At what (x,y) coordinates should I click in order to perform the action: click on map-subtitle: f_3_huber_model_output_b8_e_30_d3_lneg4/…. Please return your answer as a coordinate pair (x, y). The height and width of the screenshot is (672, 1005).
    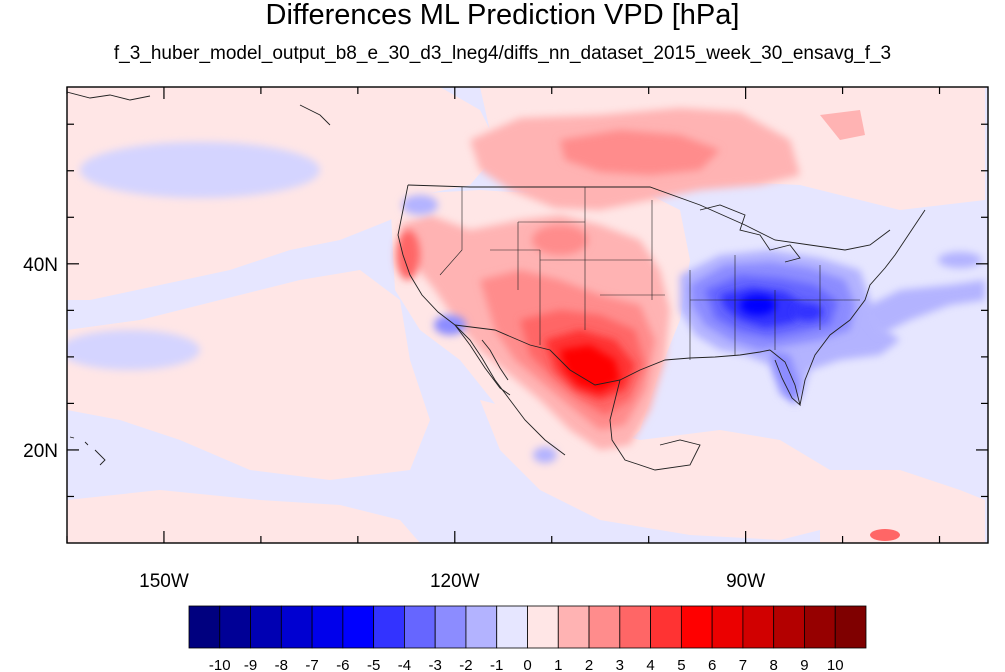
    Looking at the image, I should click on (502, 53).